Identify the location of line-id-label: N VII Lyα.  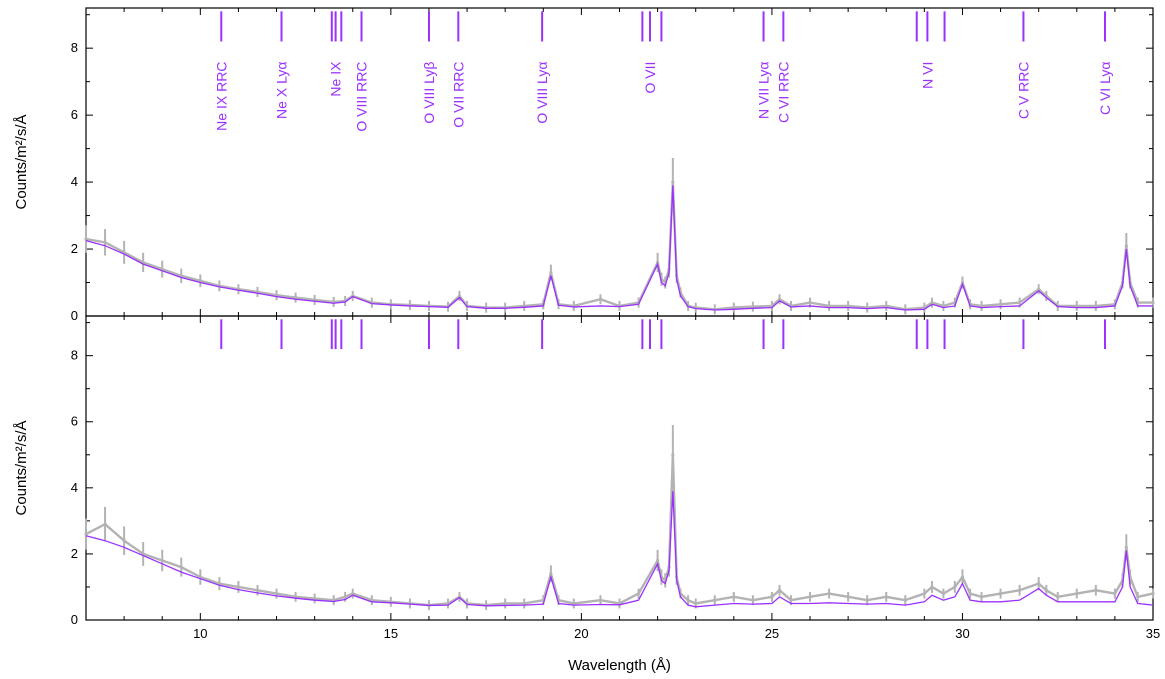
(764, 90).